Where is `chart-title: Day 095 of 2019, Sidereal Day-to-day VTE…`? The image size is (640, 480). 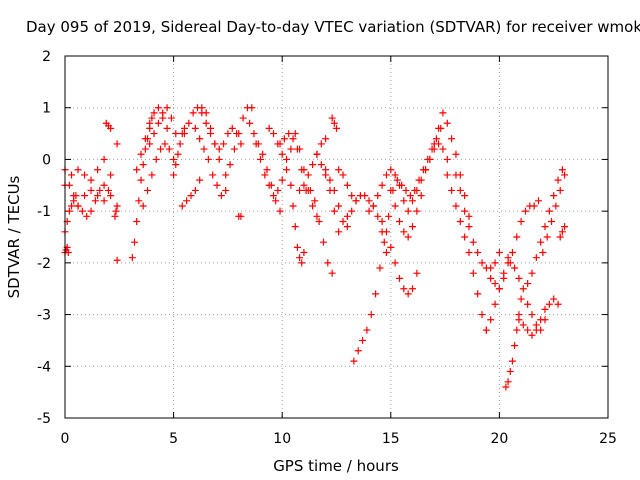 chart-title: Day 095 of 2019, Sidereal Day-to-day VTE… is located at coordinates (333, 27).